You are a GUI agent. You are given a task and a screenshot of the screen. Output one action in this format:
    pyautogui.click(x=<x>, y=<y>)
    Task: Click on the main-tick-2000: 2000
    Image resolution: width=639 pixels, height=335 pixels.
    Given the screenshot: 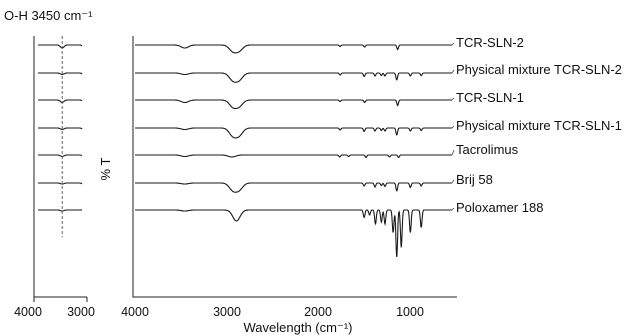 What is the action you would take?
    pyautogui.click(x=318, y=312)
    